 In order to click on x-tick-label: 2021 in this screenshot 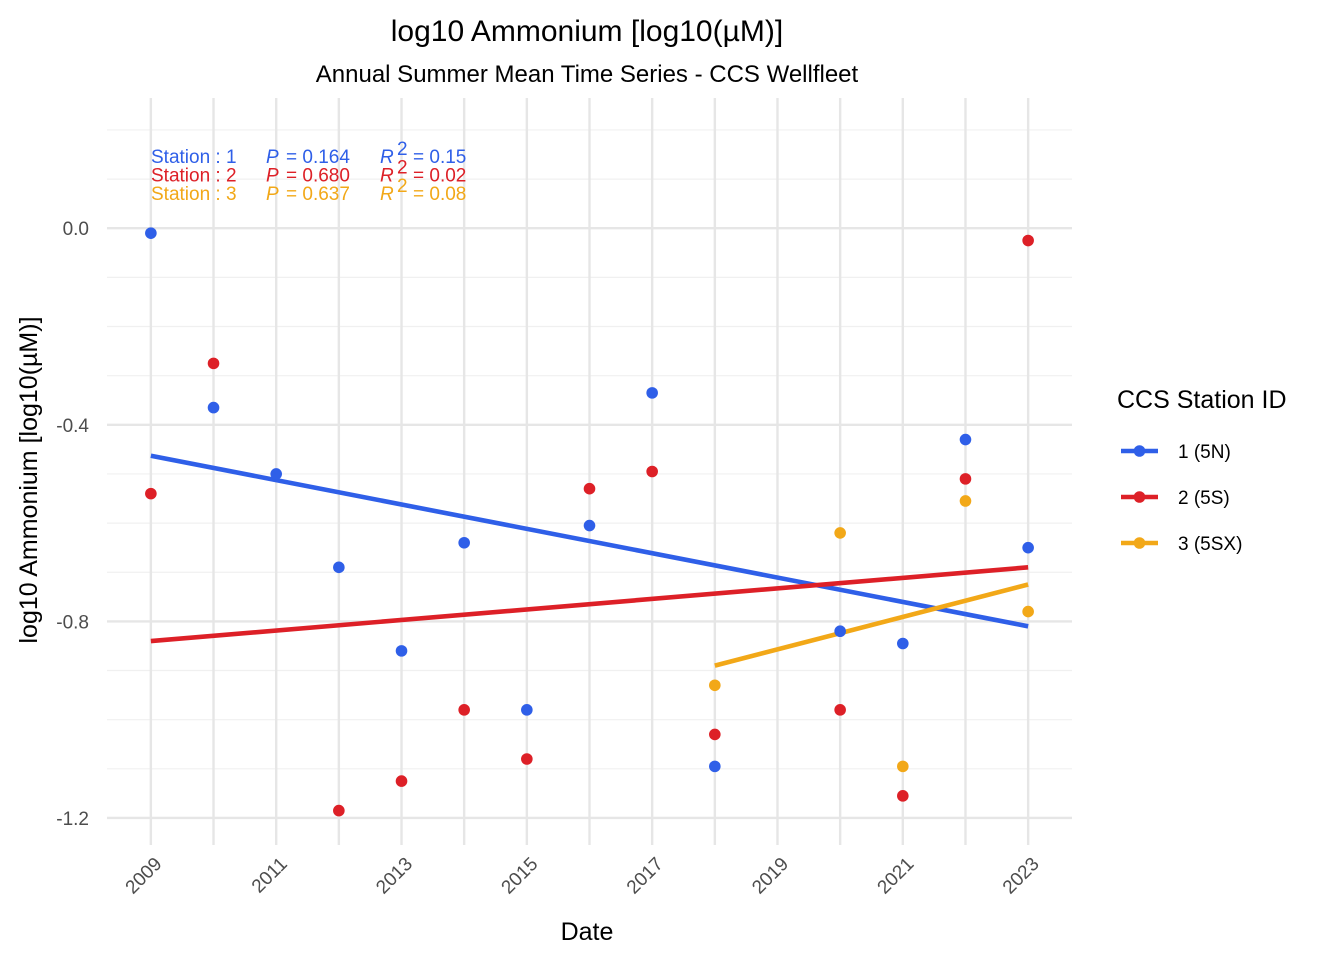, I will do `click(896, 876)`.